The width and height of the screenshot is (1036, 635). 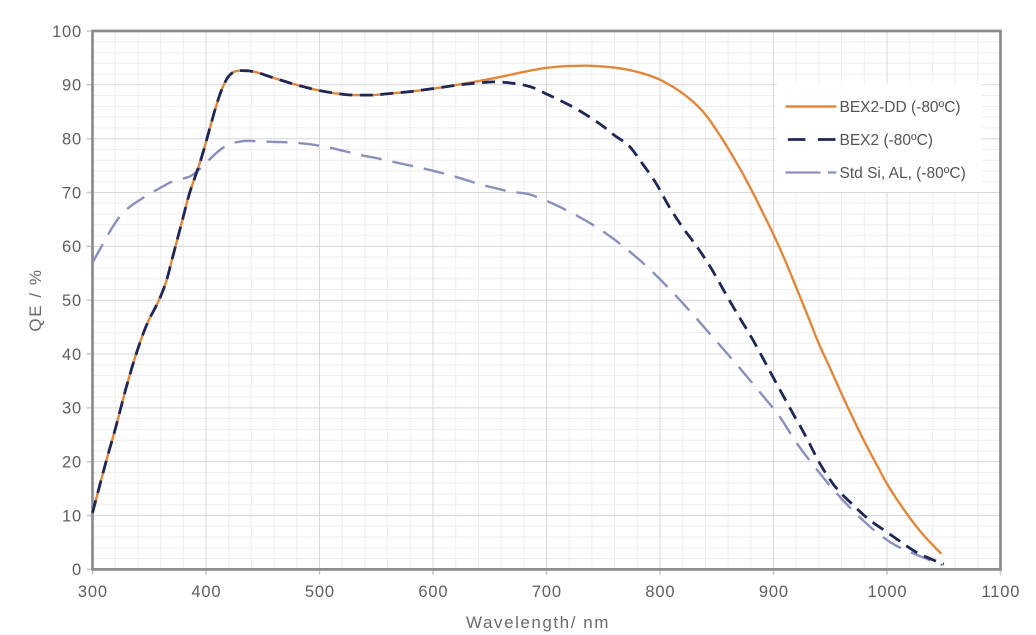 I want to click on svg-text: Wavelength/ nm, so click(x=538, y=622).